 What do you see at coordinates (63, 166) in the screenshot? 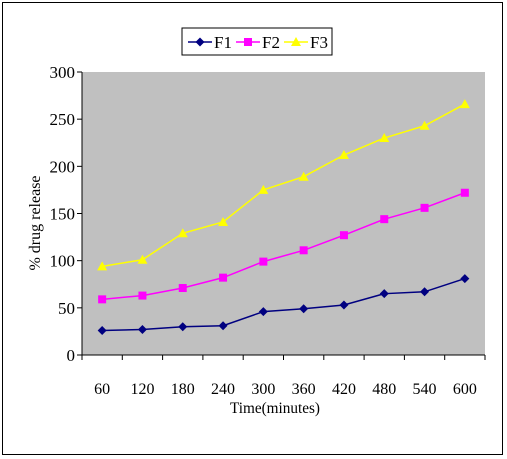
I see `y-tick-label: 200` at bounding box center [63, 166].